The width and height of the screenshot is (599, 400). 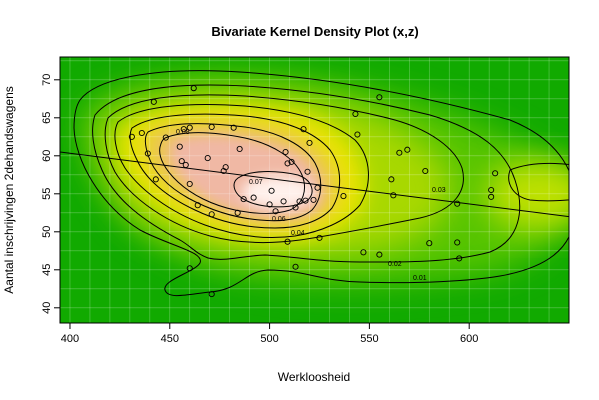 I want to click on contour-label-0-01: 0.01, so click(x=420, y=278).